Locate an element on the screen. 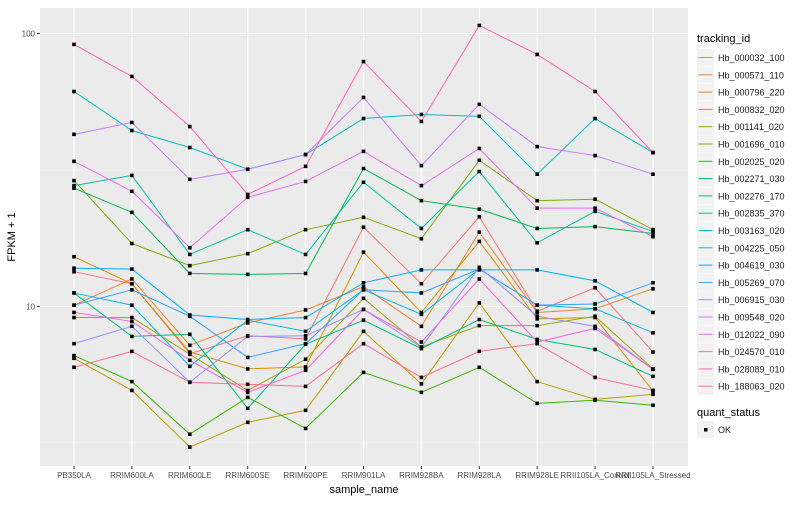 The width and height of the screenshot is (800, 505). x-axis-title: sample_name is located at coordinates (363, 490).